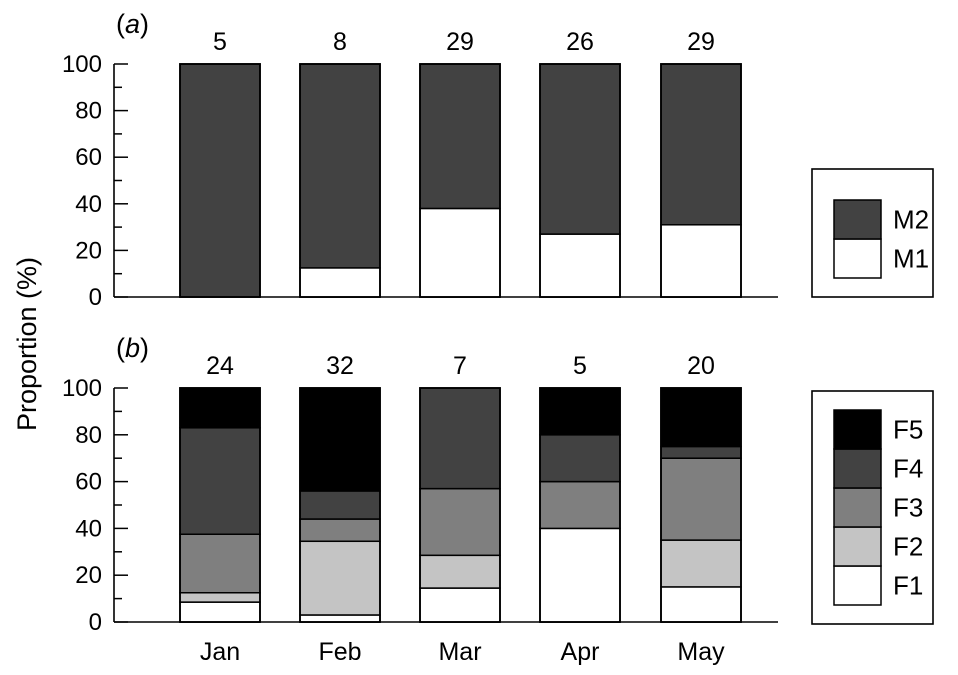 The image size is (958, 675). What do you see at coordinates (580, 458) in the screenshot?
I see `bar-segment-f4-apr` at bounding box center [580, 458].